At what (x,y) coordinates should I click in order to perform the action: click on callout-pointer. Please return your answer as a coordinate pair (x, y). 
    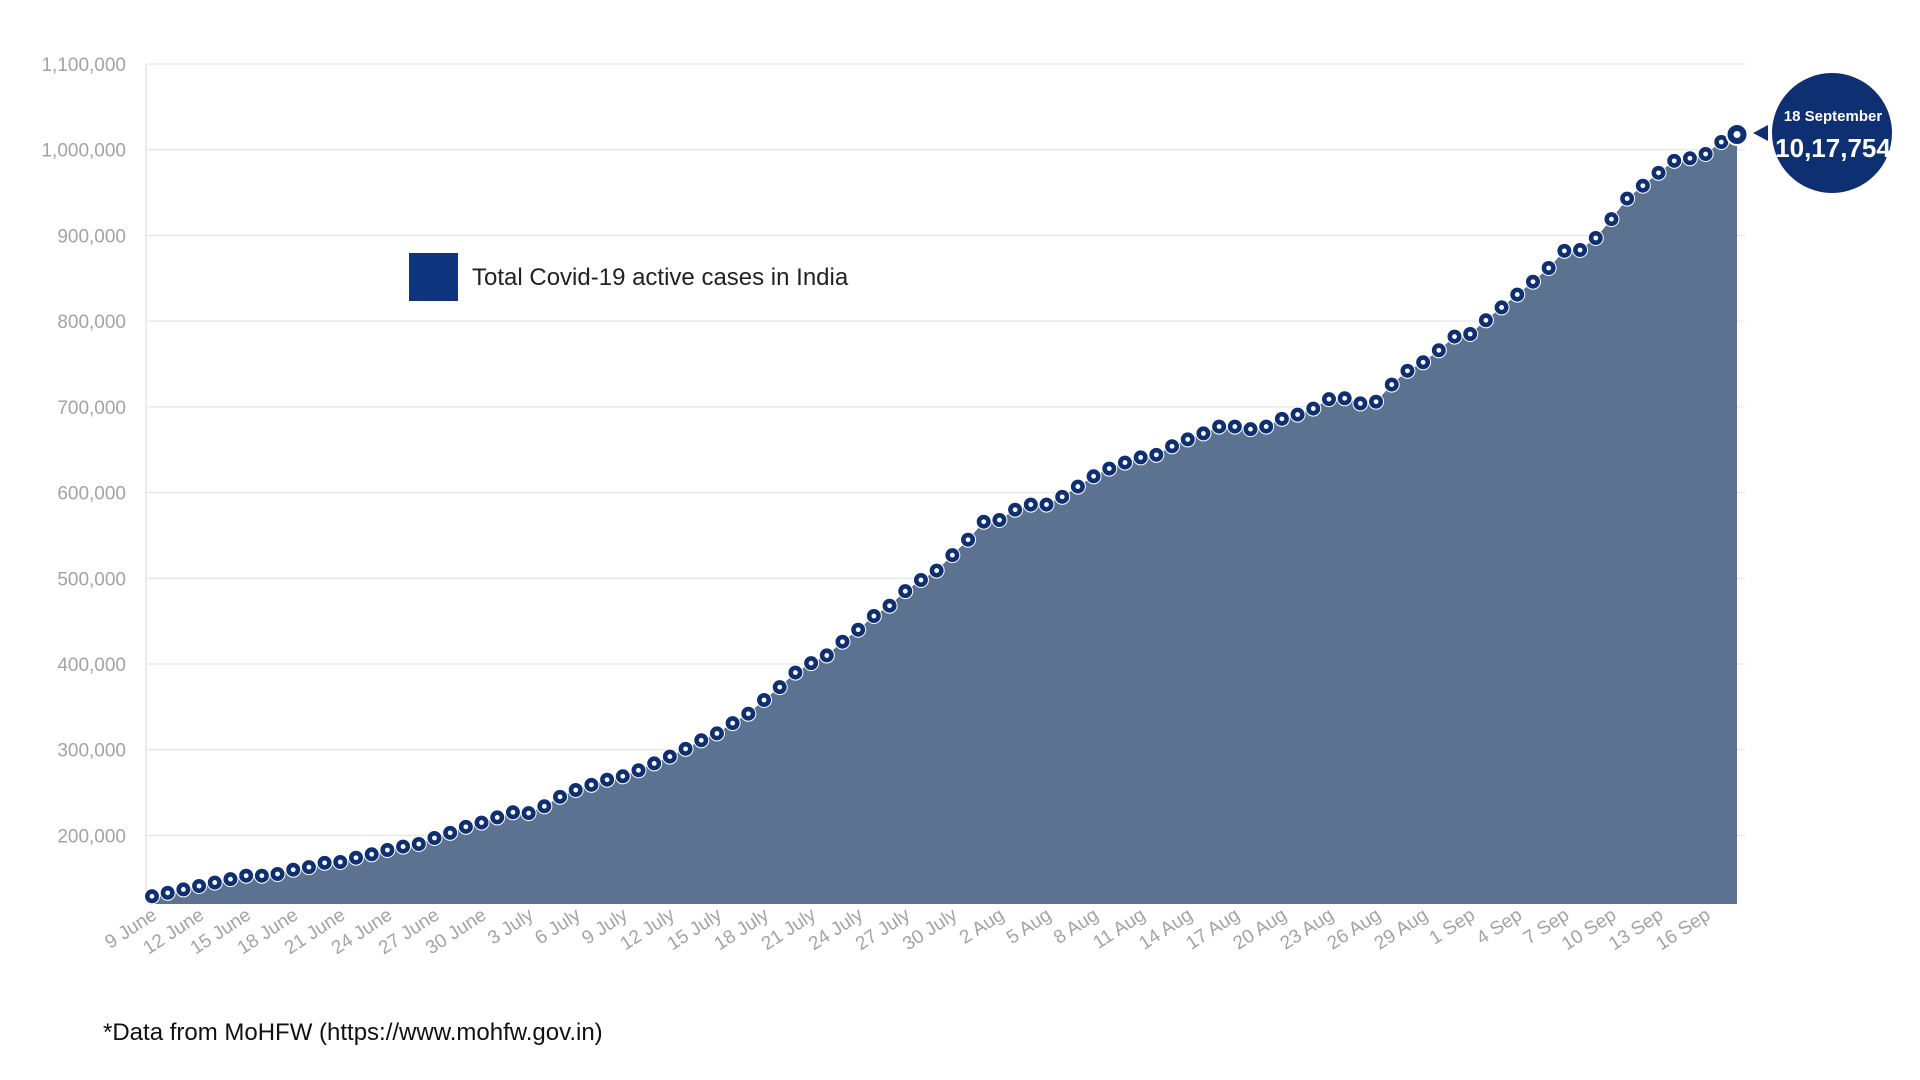
    Looking at the image, I should click on (1760, 133).